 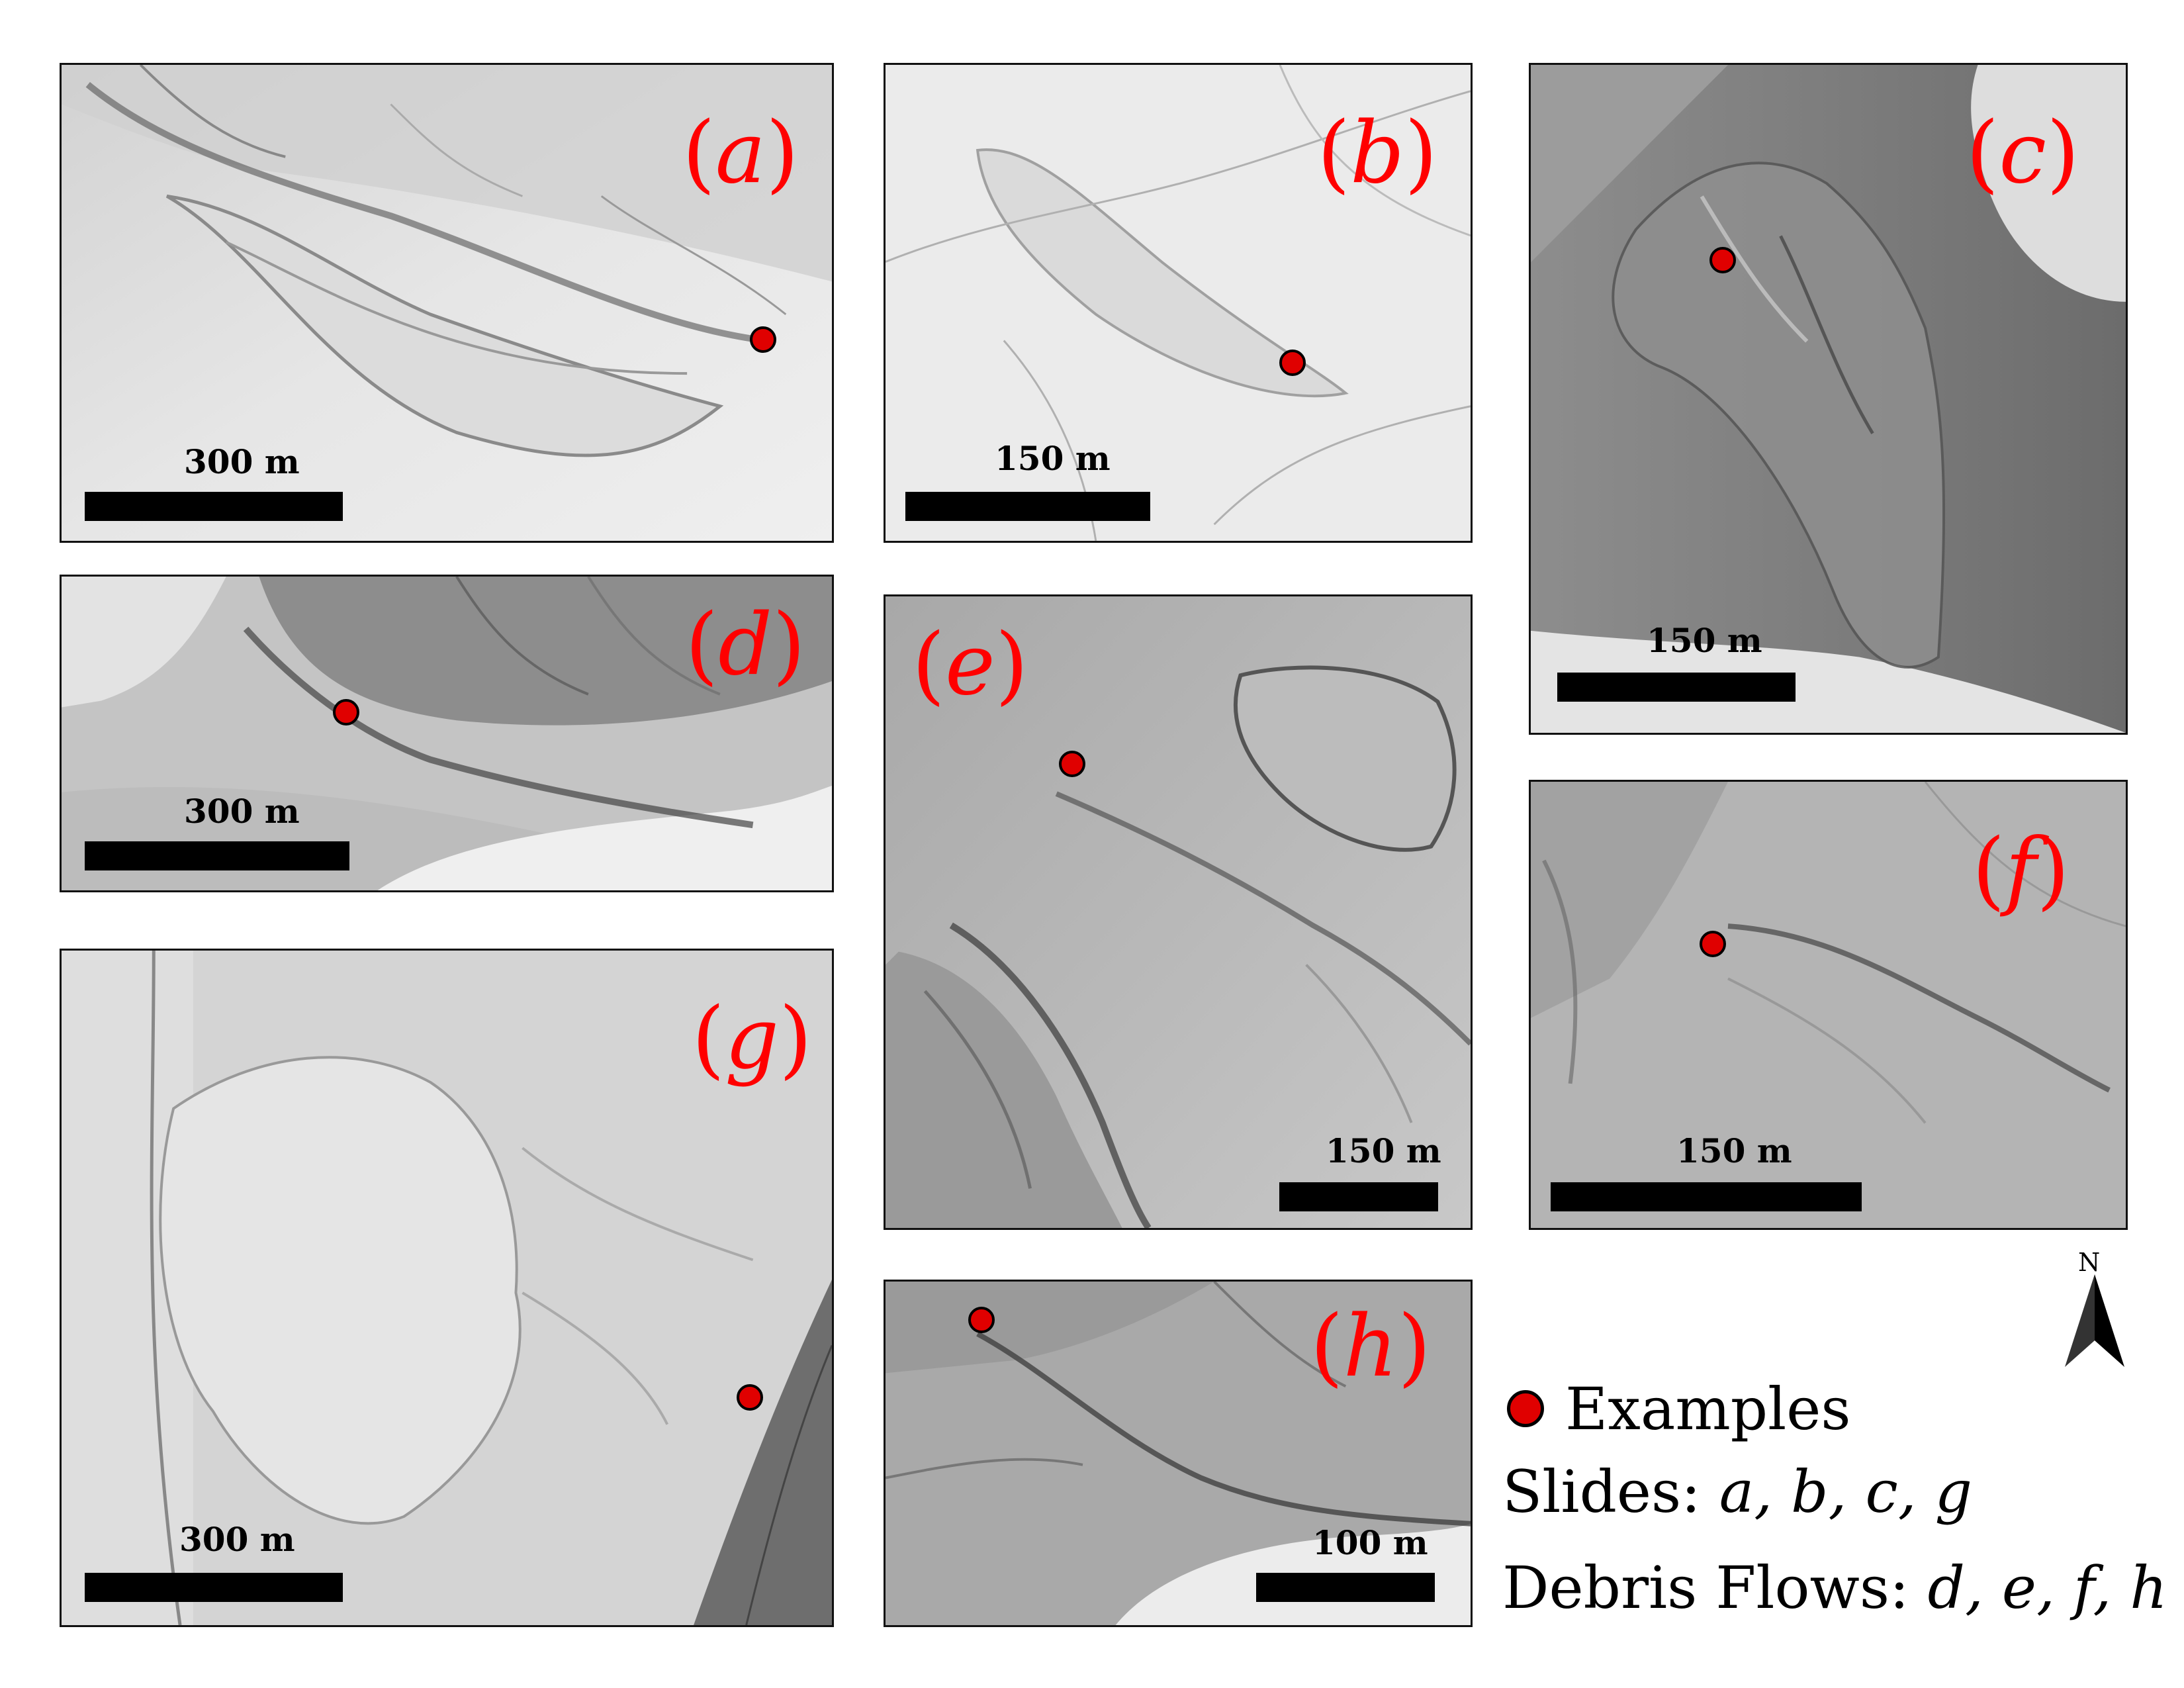 I want to click on panel-h: (h) 100 m, so click(x=1178, y=1453).